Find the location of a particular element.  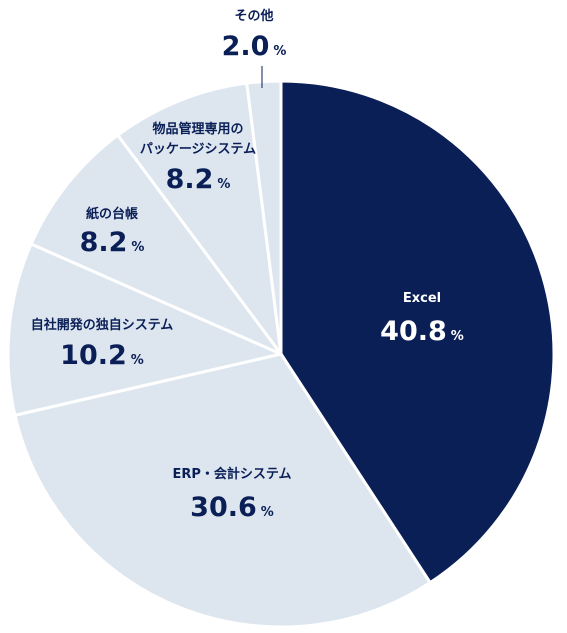

slice-name-label: 自社開発の独自システム is located at coordinates (102, 325).